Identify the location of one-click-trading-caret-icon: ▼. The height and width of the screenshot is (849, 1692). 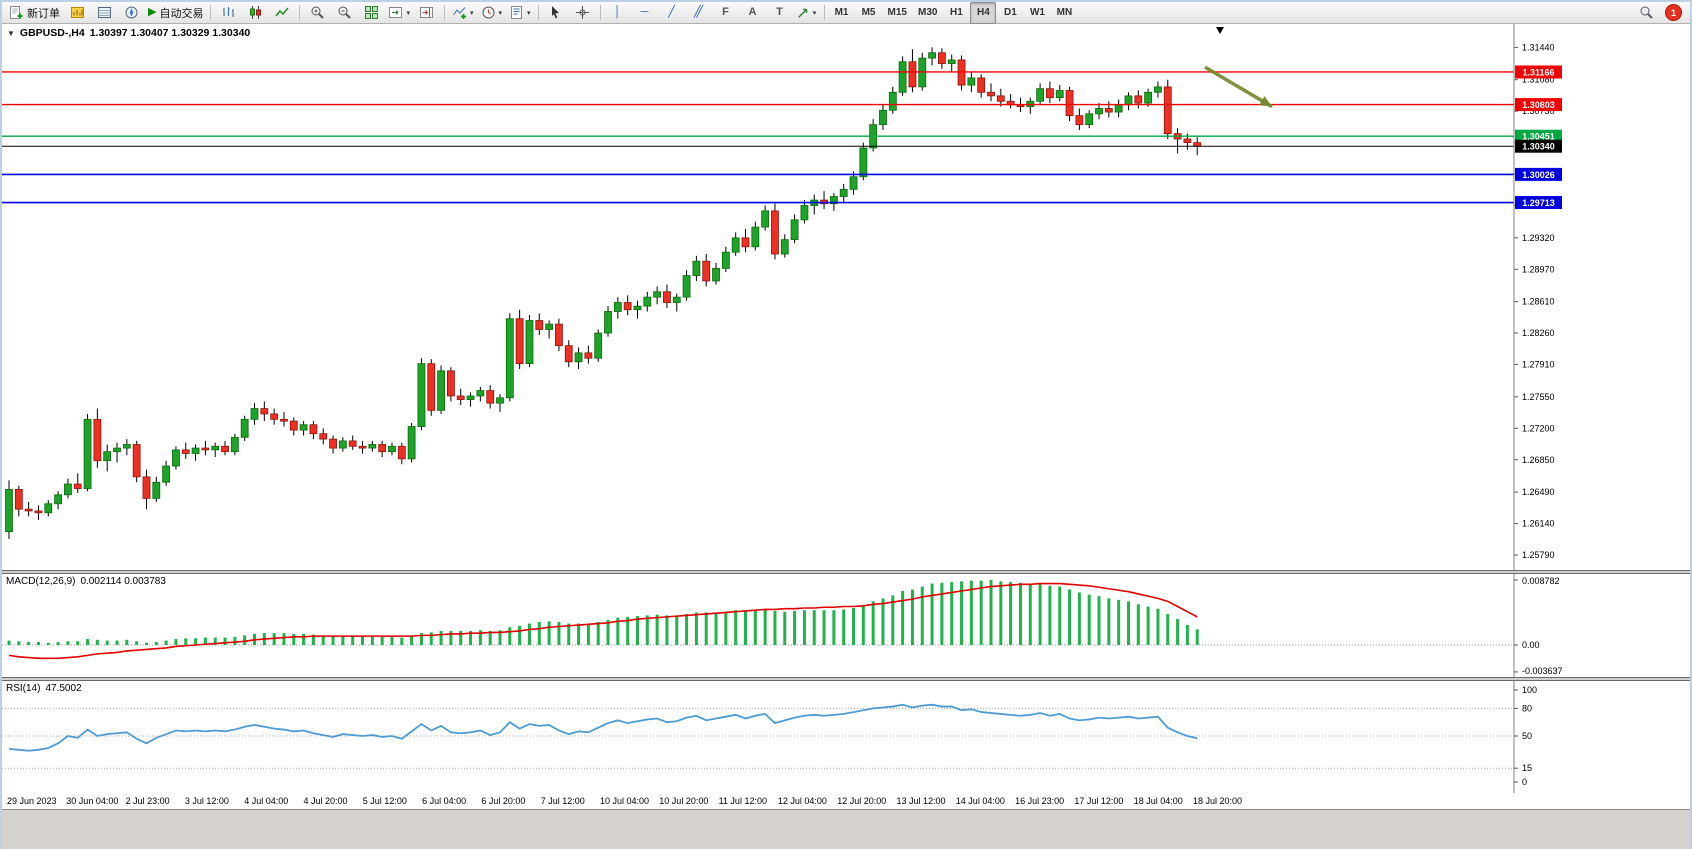
(11, 33).